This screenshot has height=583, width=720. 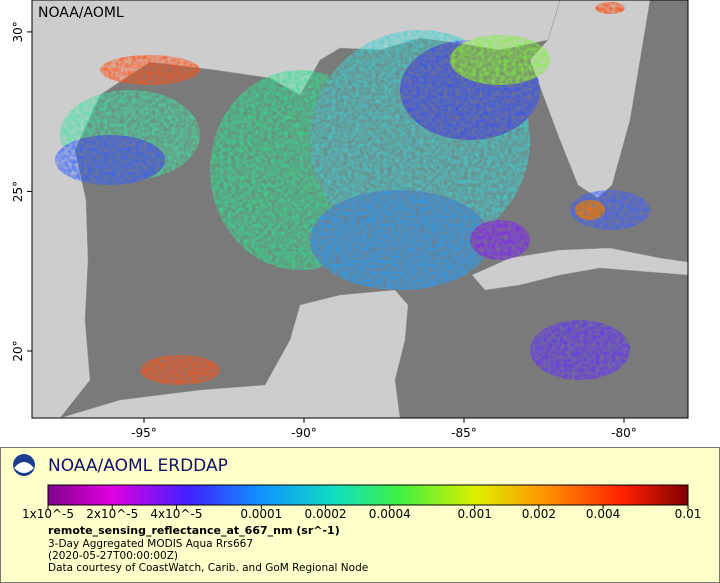 I want to click on colorbar-tick-label: 0.002, so click(x=539, y=514).